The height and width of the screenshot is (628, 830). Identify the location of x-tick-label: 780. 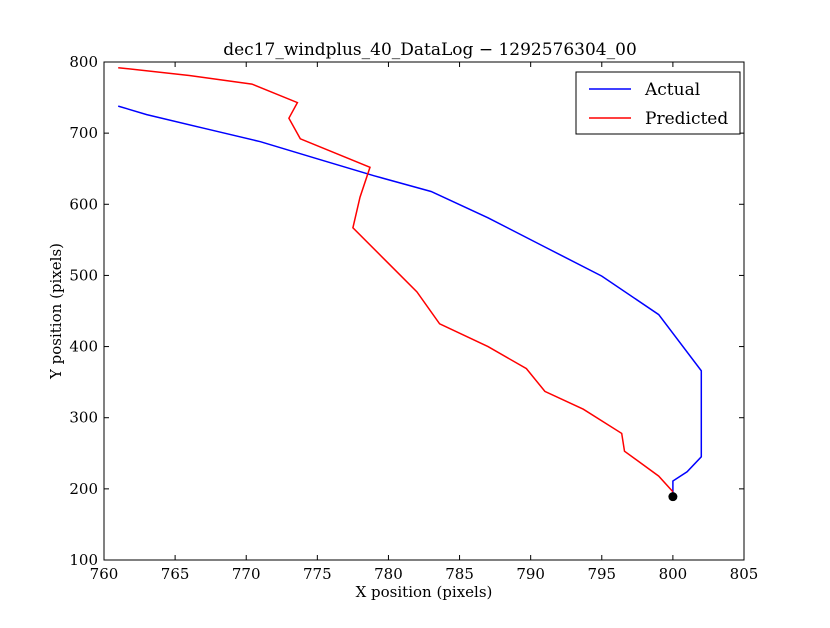
(388, 574).